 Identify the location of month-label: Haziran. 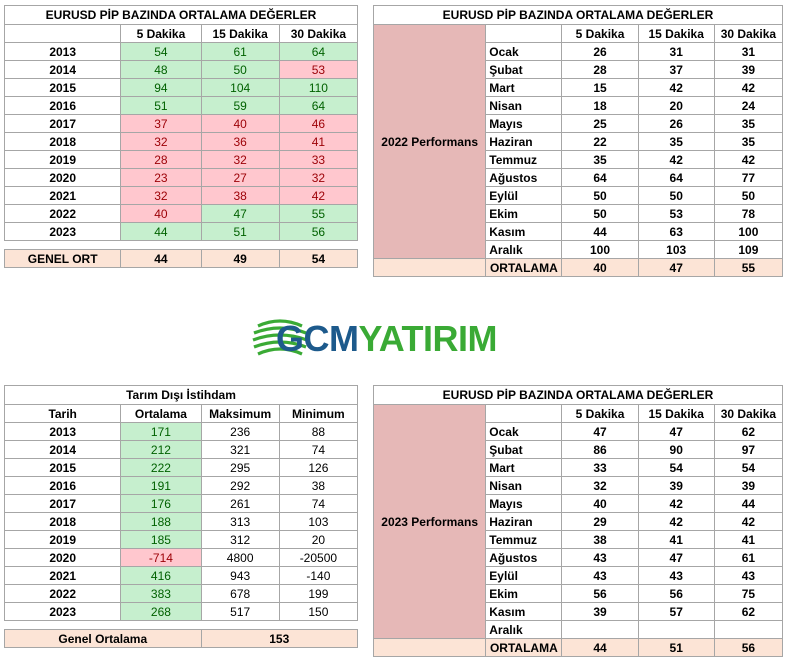
(524, 521).